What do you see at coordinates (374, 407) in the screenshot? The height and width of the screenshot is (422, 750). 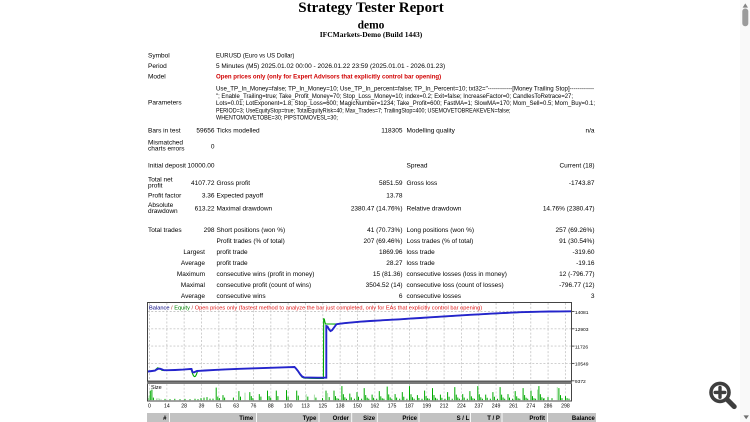 I see `svg-text: 162` at bounding box center [374, 407].